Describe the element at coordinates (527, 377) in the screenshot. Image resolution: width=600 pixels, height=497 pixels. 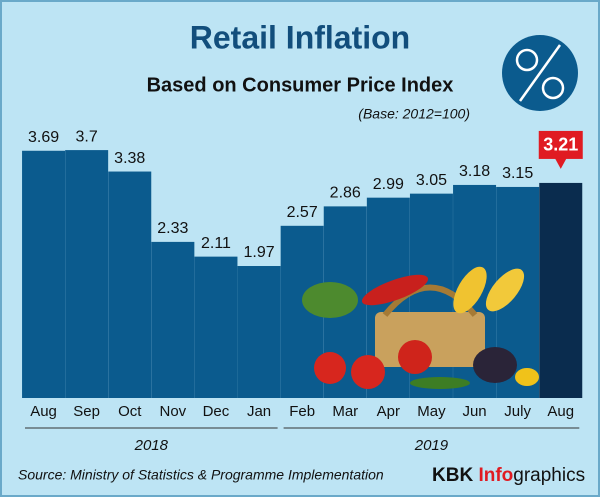
I see `yellow-pepper` at that location.